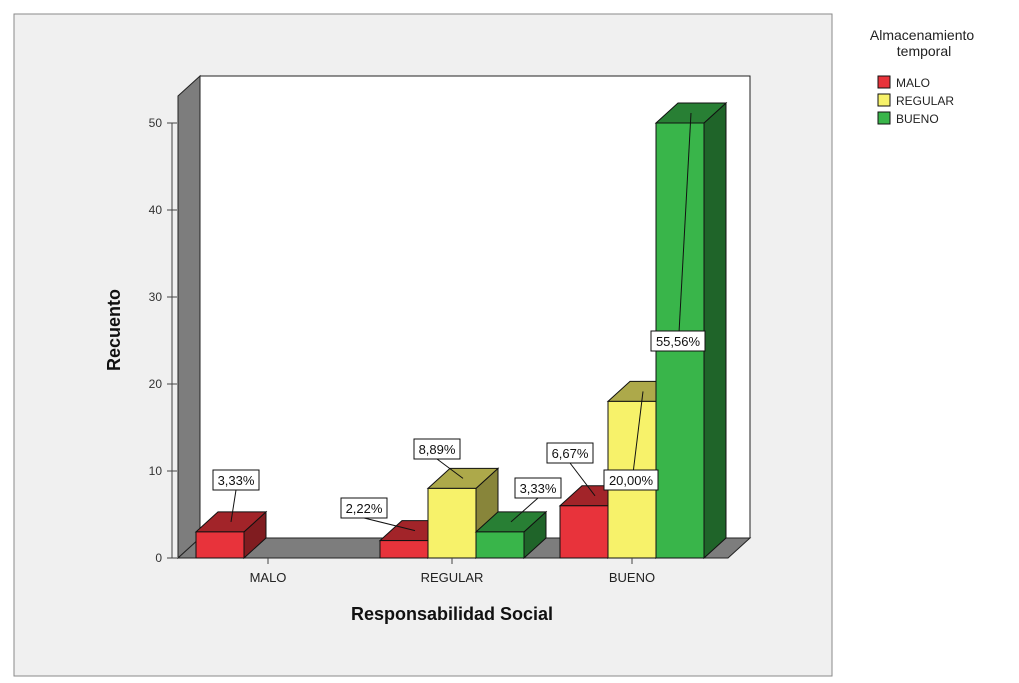  I want to click on legend-label: MALO, so click(913, 83).